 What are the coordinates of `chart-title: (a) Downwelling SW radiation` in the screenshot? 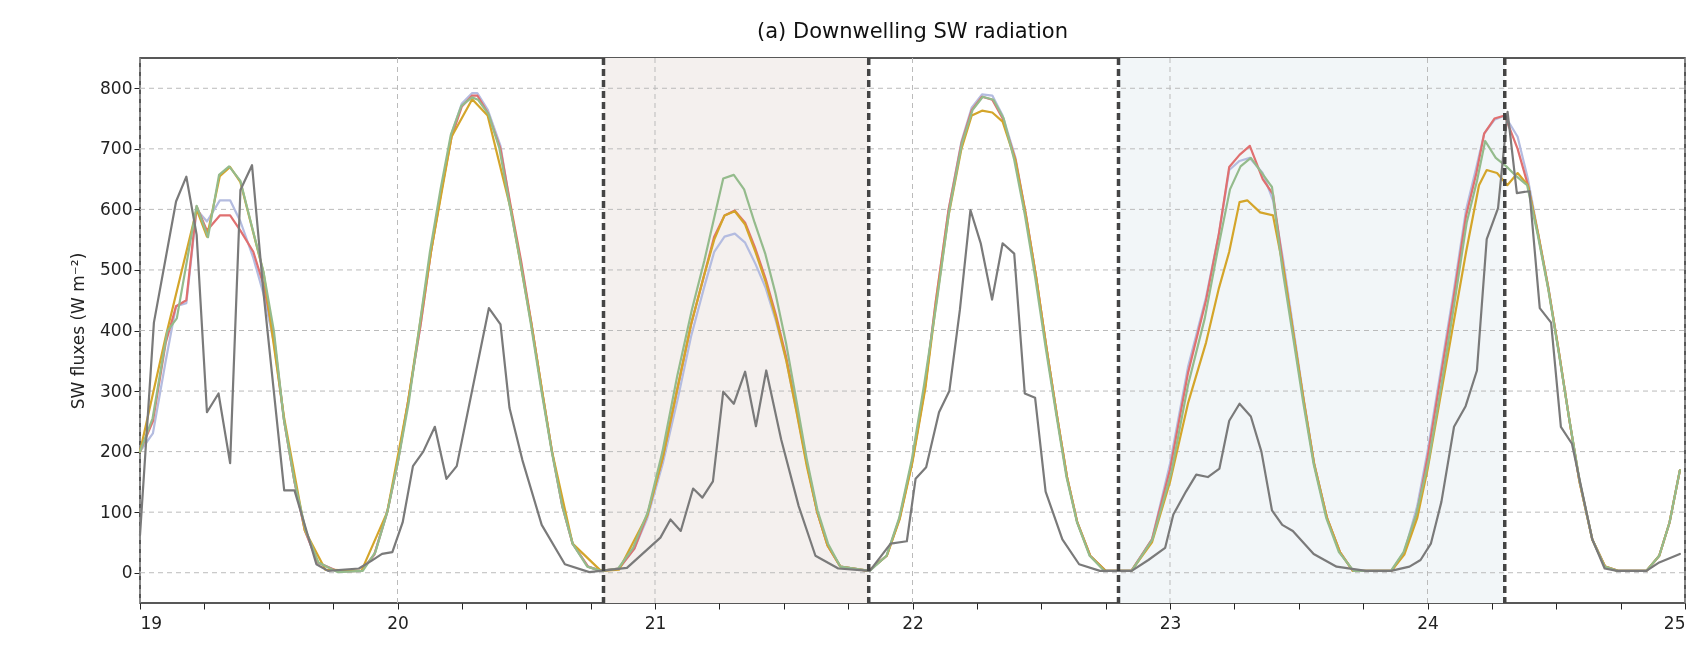 It's located at (912, 31).